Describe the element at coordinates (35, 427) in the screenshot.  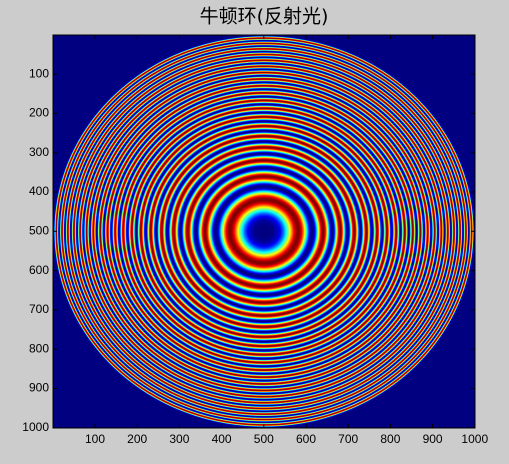
I see `y-tick-label: 1000` at that location.